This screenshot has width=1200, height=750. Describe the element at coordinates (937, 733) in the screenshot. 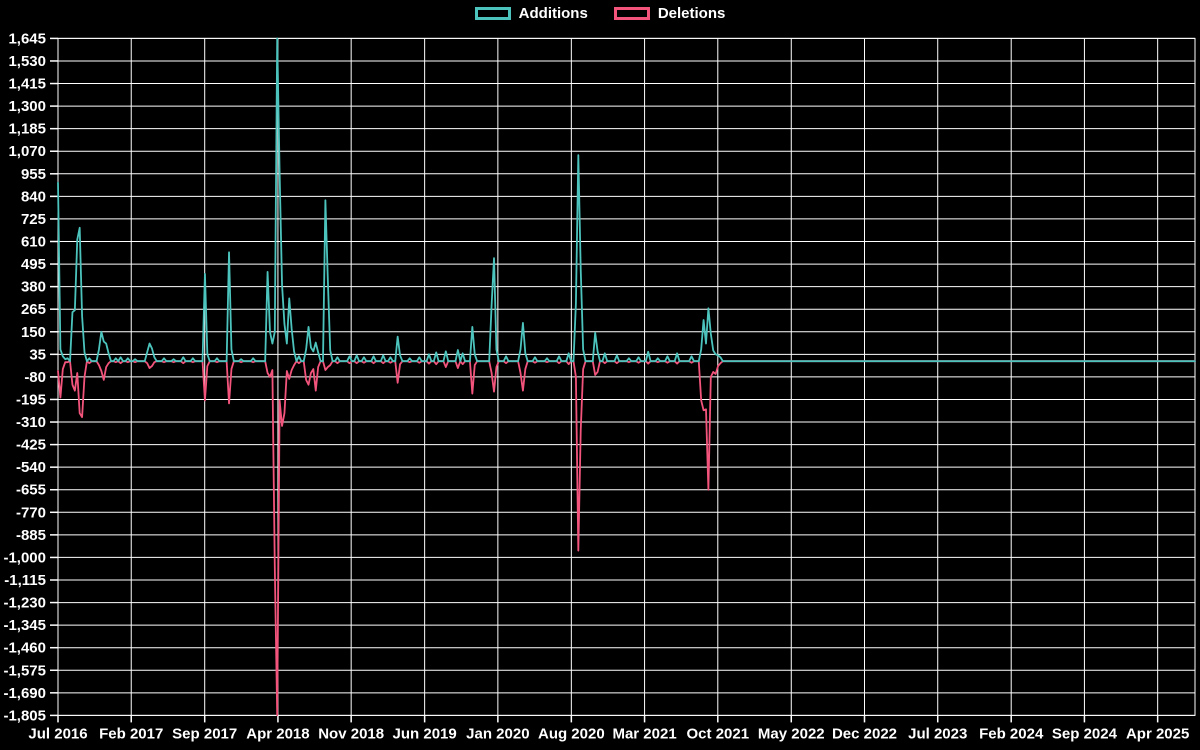

I see `svg-text: Jul 2023` at that location.